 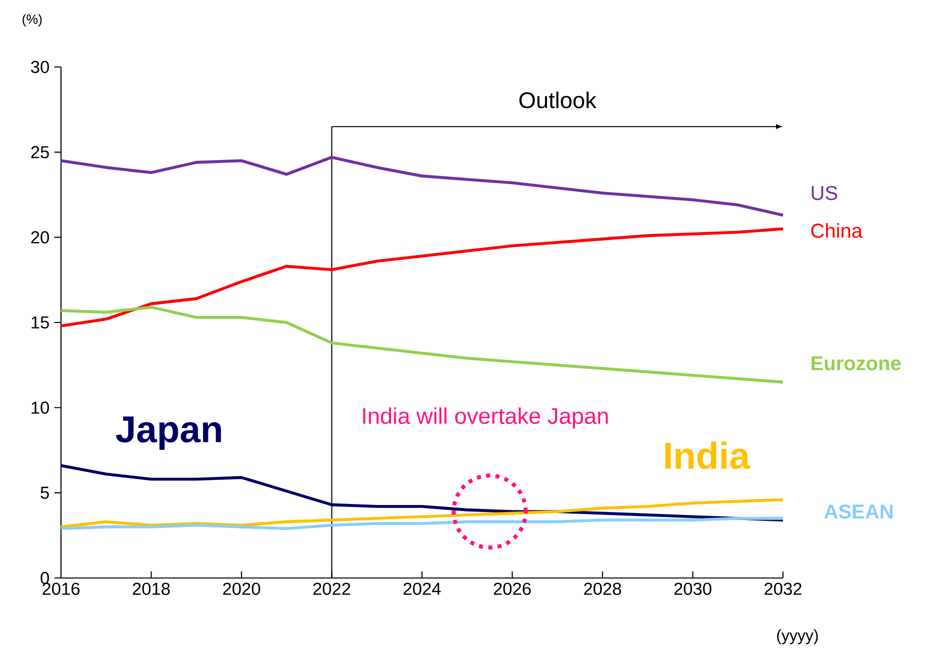 I want to click on x-tick-label: 2016, so click(x=61, y=588).